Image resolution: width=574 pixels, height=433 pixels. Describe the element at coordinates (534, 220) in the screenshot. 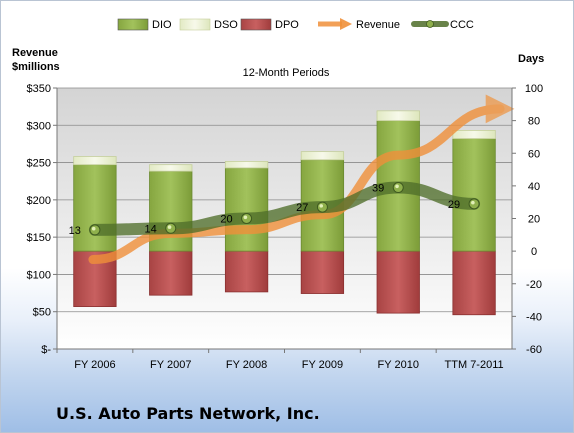

I see `right-tick-label: 20` at that location.